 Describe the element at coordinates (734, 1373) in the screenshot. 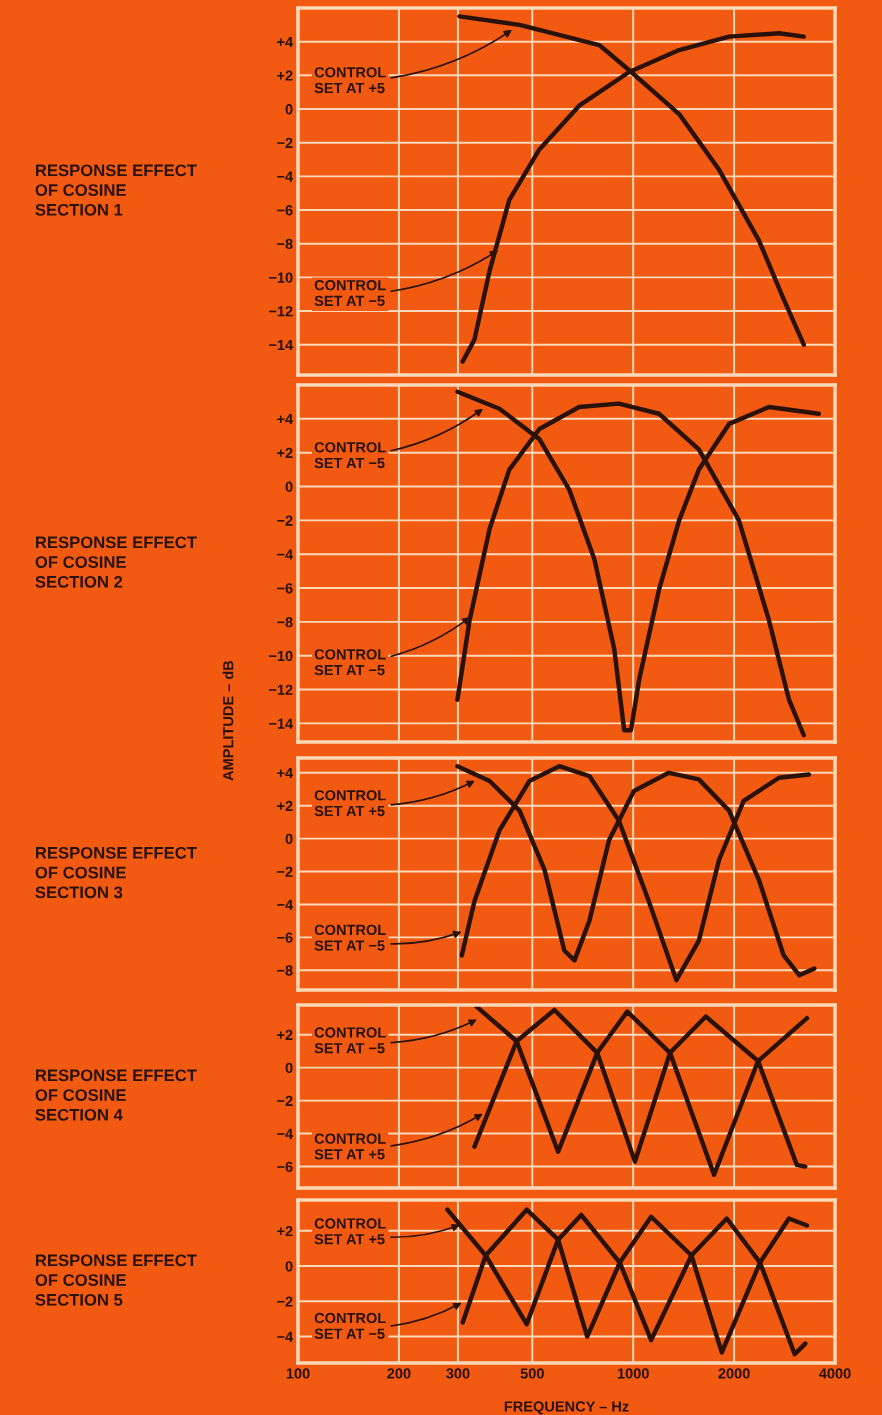

I see `x-tick-label: 2000` at that location.